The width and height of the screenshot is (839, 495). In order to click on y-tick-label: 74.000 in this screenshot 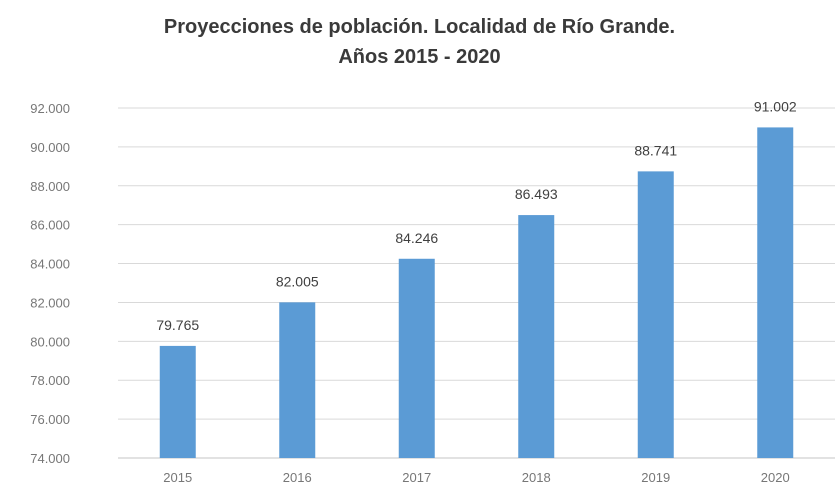, I will do `click(50, 458)`.